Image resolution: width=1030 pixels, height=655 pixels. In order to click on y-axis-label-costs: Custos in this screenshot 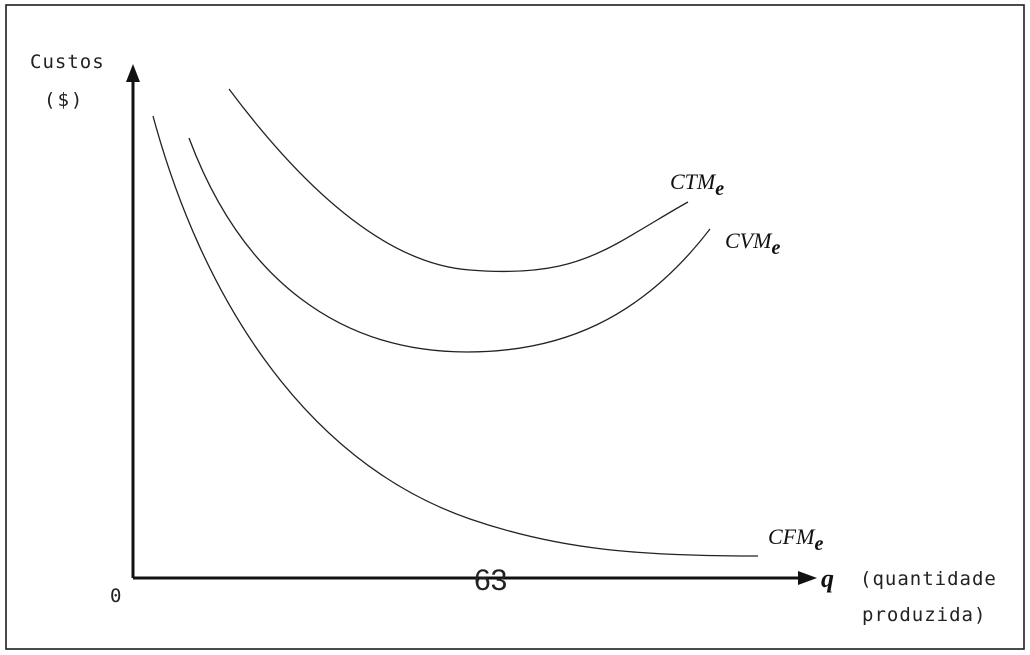, I will do `click(67, 62)`.